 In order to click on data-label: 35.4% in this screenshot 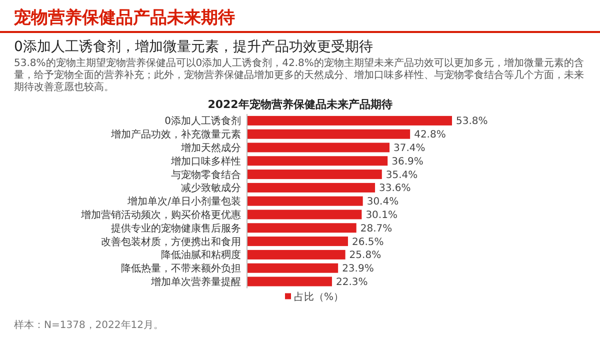, I will do `click(402, 175)`.